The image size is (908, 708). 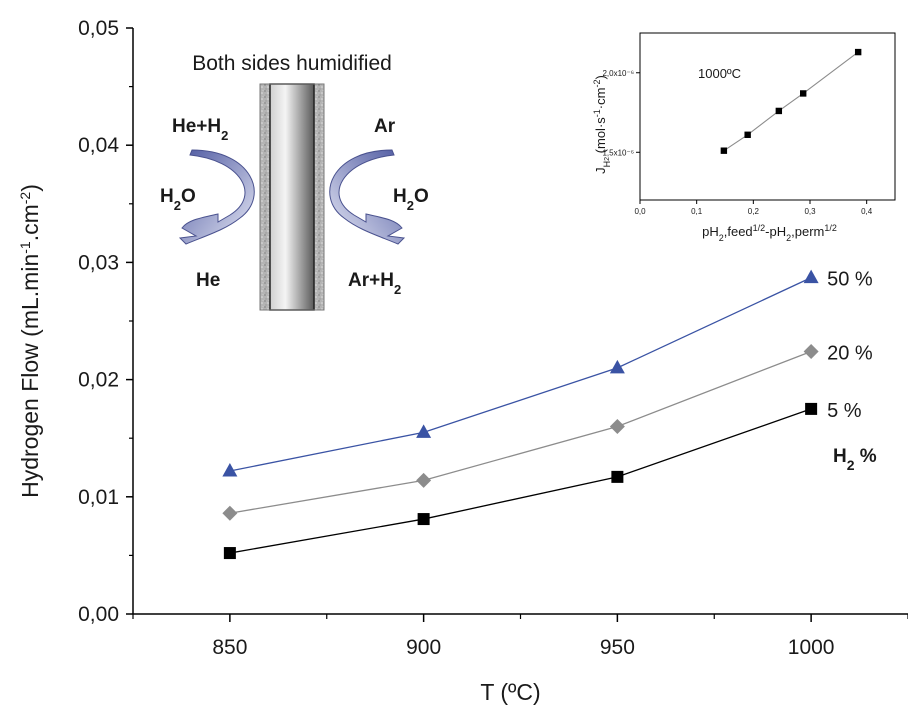 What do you see at coordinates (385, 126) in the screenshot?
I see `right-sweep-label: Ar` at bounding box center [385, 126].